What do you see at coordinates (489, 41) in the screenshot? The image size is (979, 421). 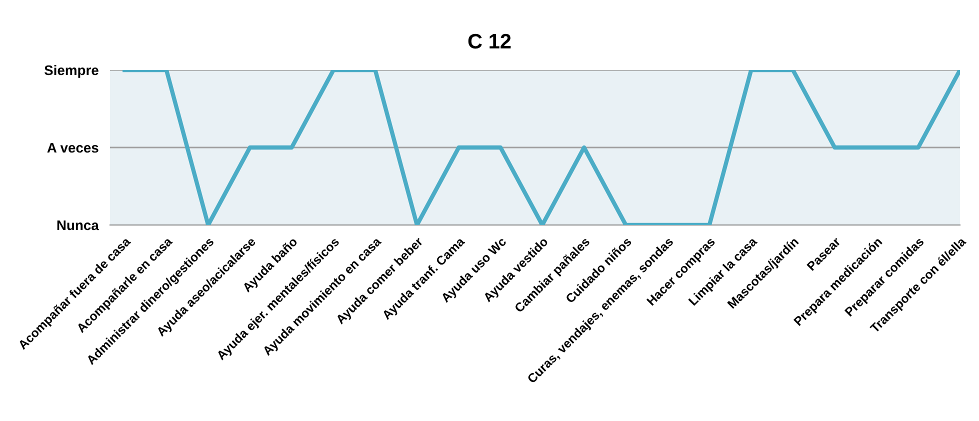 I see `chart-title: C 12` at bounding box center [489, 41].